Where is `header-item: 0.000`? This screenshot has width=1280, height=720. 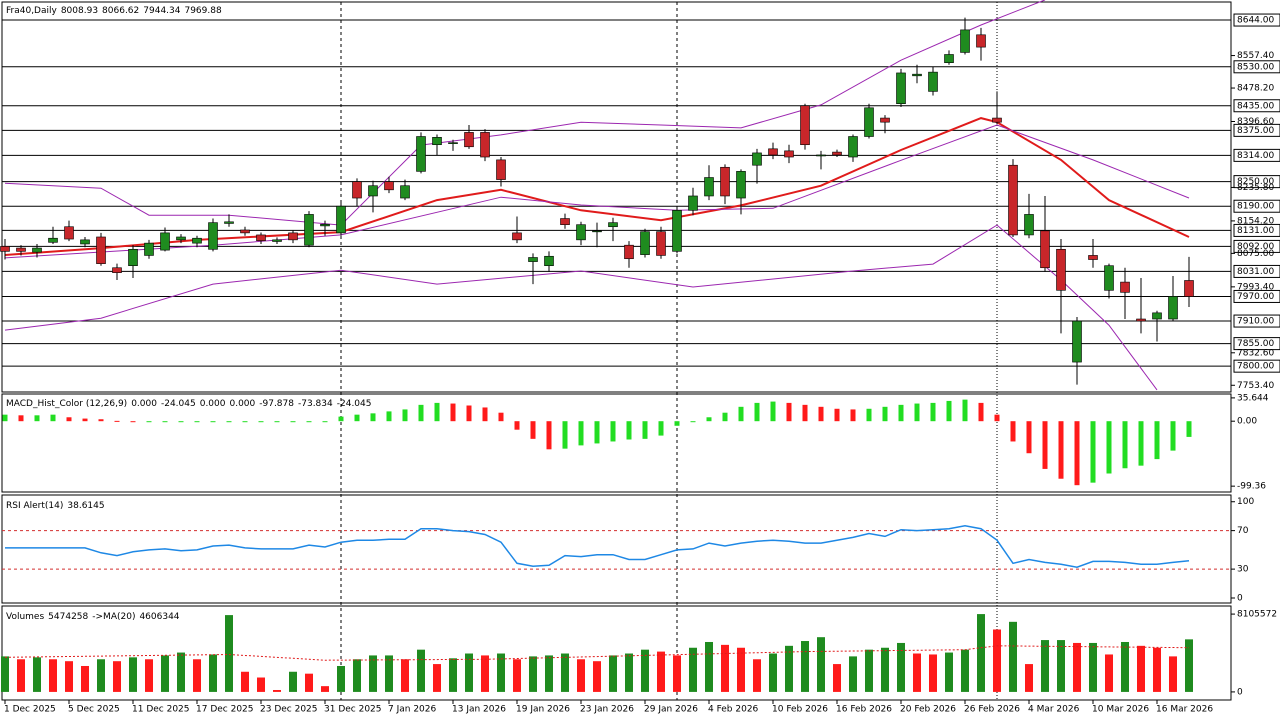
header-item: 0.000 is located at coordinates (213, 404).